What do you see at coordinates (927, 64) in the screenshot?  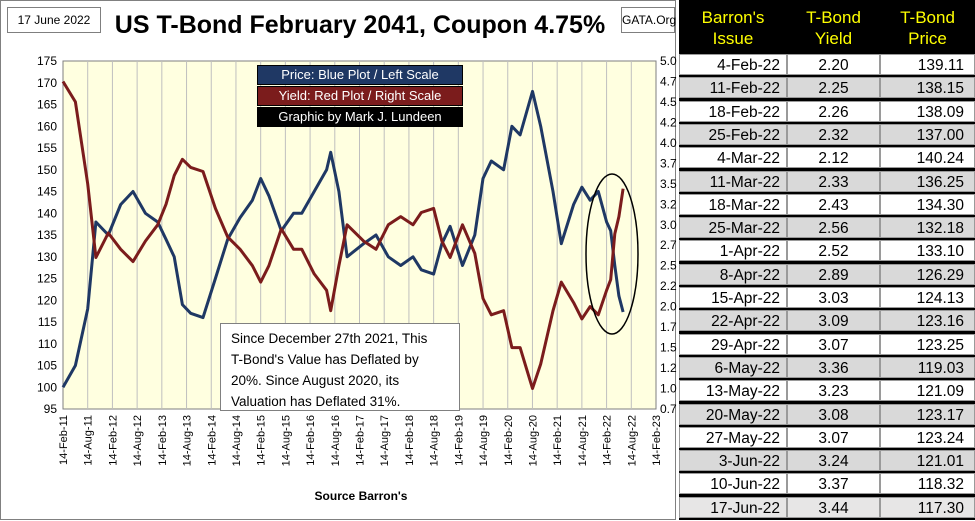 I see `cell-price: 139.11` at bounding box center [927, 64].